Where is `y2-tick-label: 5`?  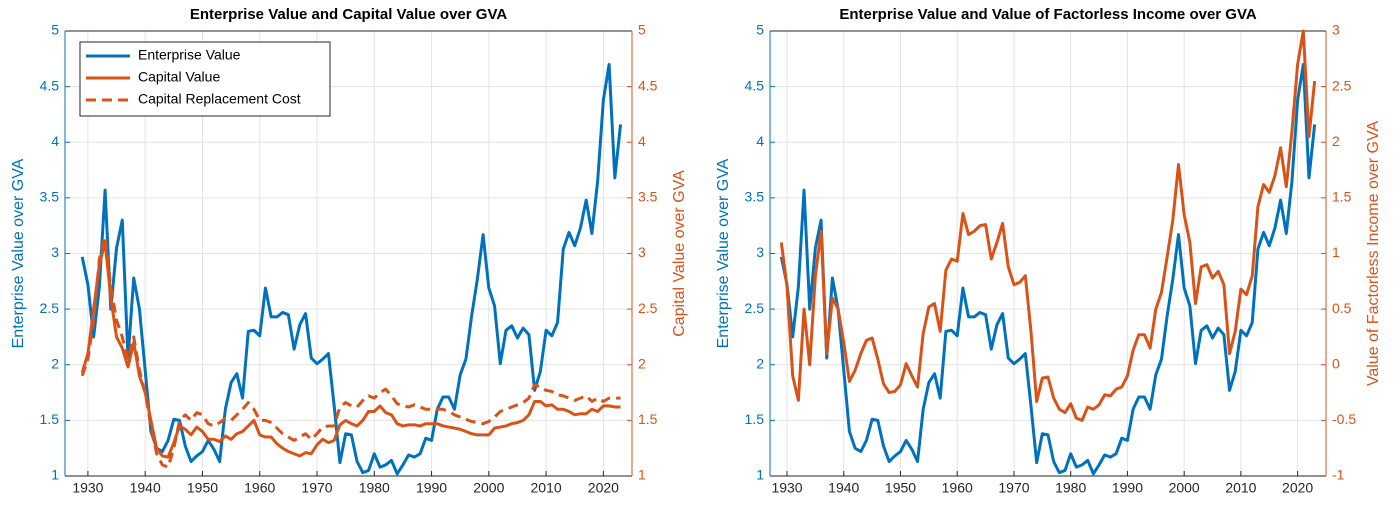
y2-tick-label: 5 is located at coordinates (642, 30).